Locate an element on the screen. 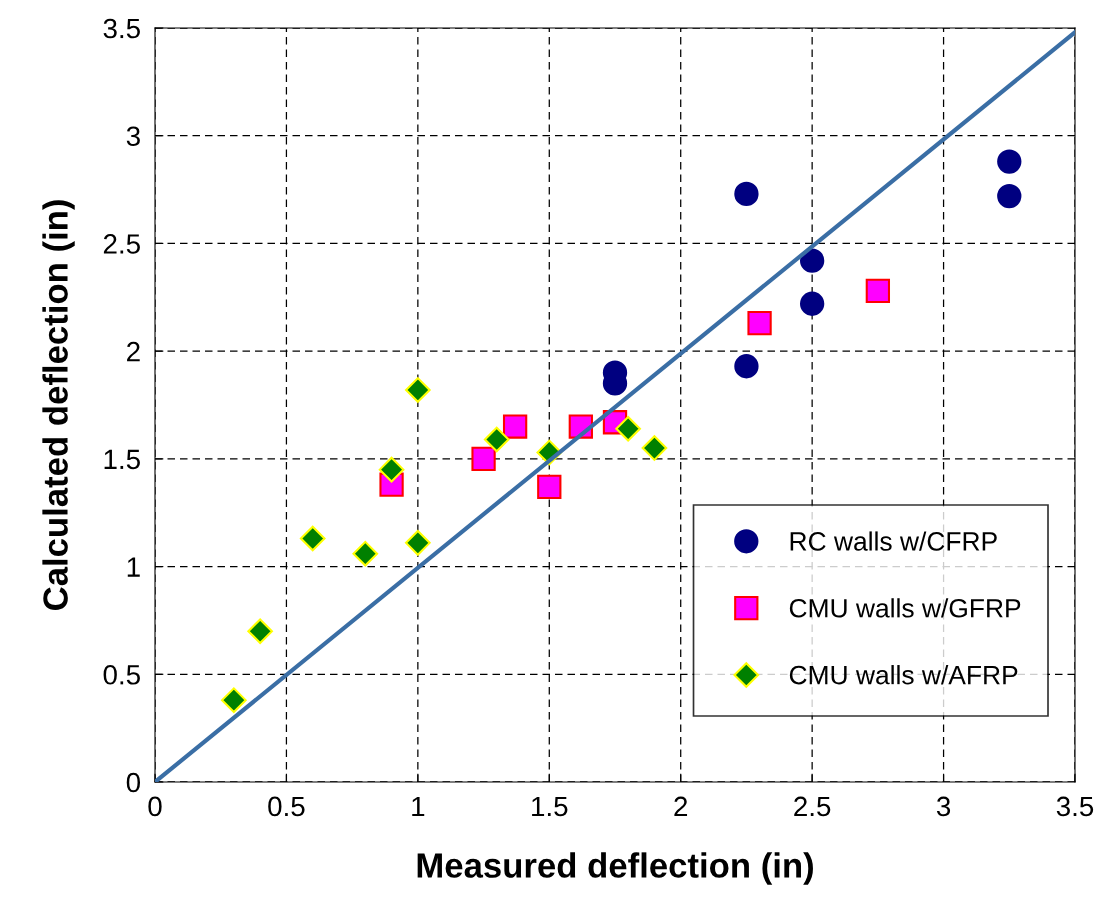  x-axis-title: Measured deflection (in) is located at coordinates (615, 868).